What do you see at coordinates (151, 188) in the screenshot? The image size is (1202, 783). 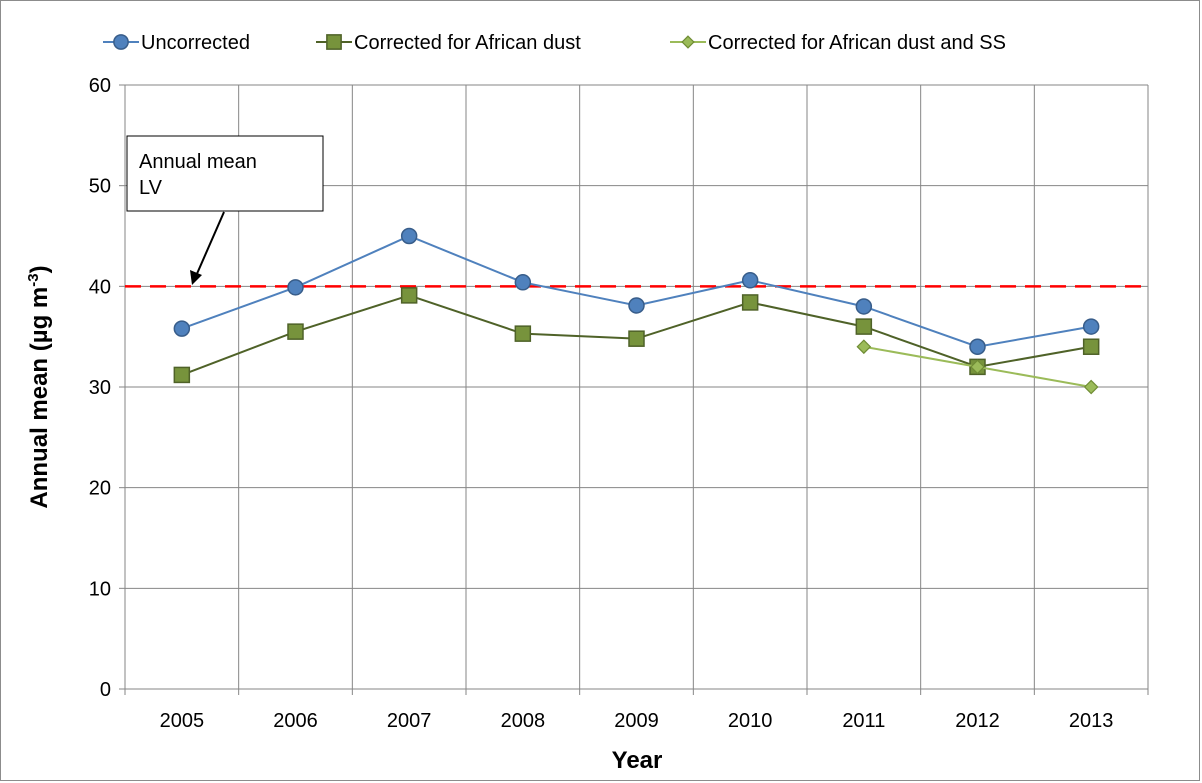 I see `annotation-line-2: LV` at bounding box center [151, 188].